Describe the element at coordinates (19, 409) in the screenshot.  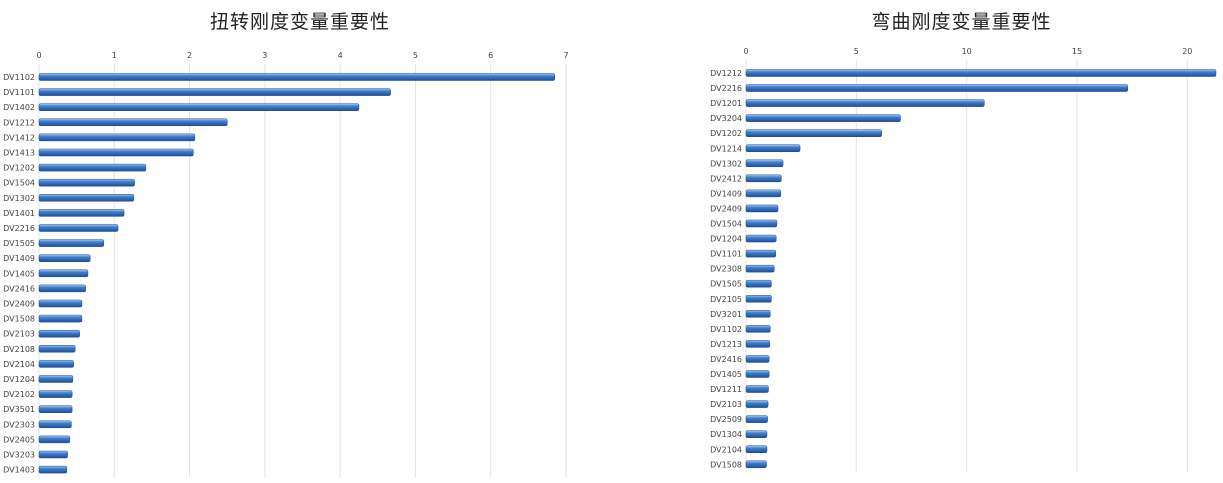
I see `category-label: DV3501` at that location.